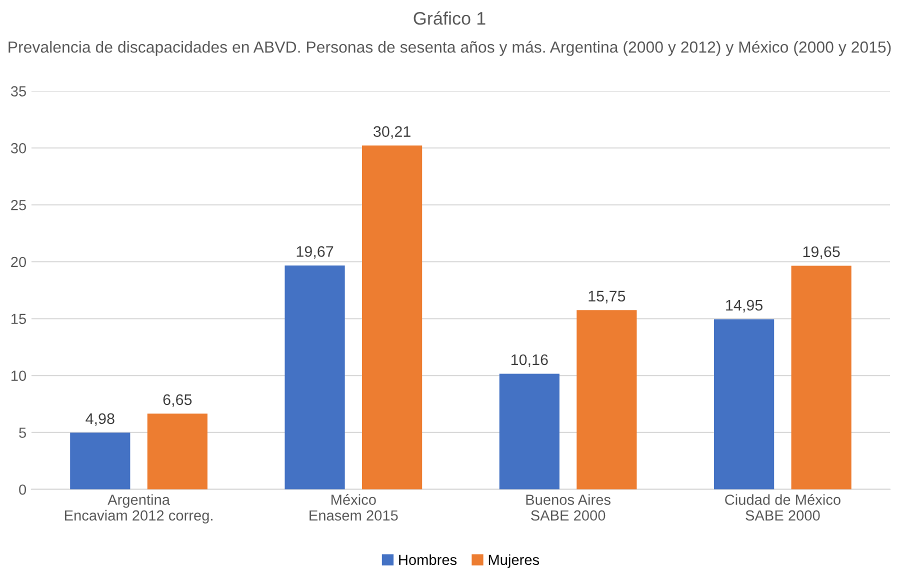 The width and height of the screenshot is (899, 569). What do you see at coordinates (100, 419) in the screenshot?
I see `data-label: 4,98` at bounding box center [100, 419].